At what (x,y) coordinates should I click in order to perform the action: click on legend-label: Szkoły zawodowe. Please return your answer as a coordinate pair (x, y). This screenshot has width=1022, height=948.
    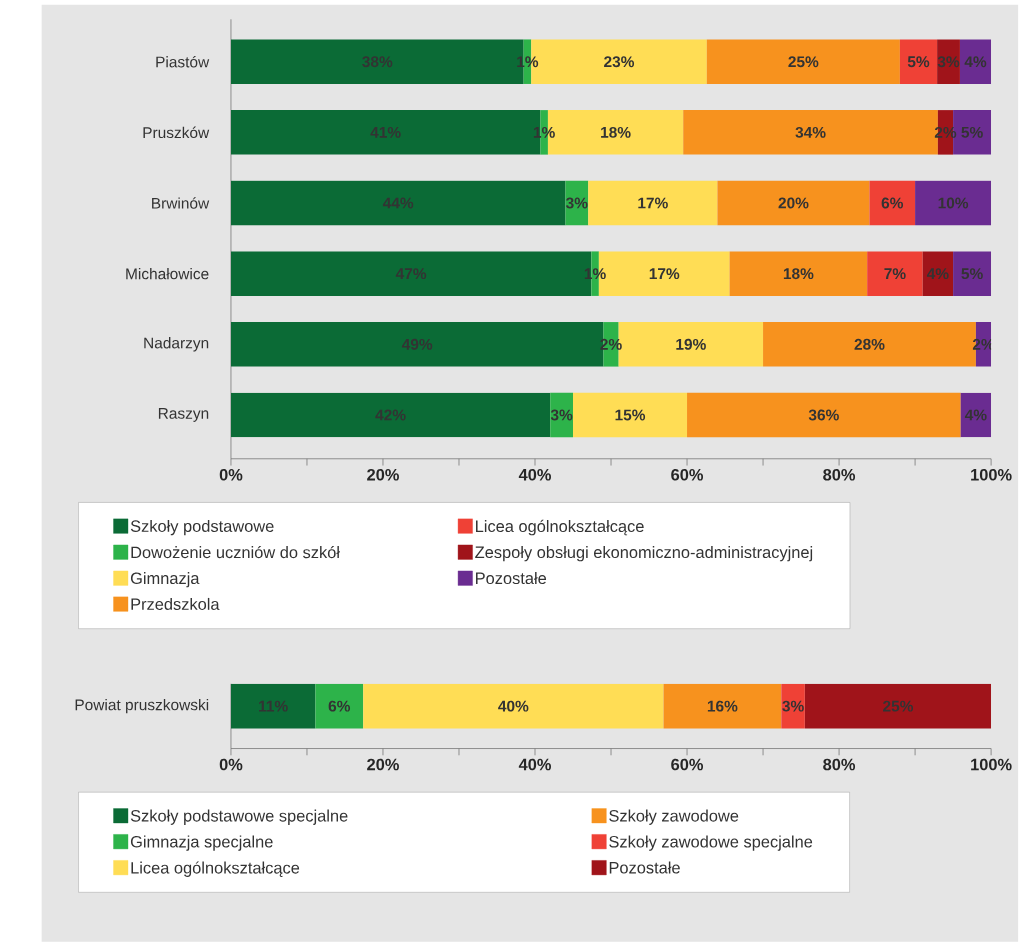
    Looking at the image, I should click on (674, 817).